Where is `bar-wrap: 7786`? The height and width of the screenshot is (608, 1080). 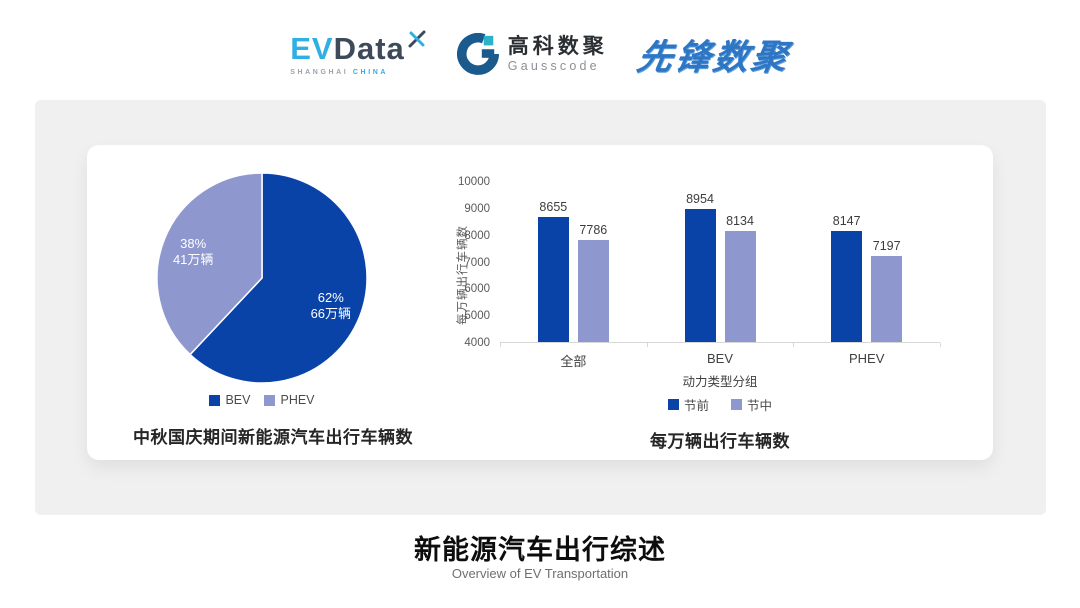
bar-wrap: 7786 is located at coordinates (593, 282).